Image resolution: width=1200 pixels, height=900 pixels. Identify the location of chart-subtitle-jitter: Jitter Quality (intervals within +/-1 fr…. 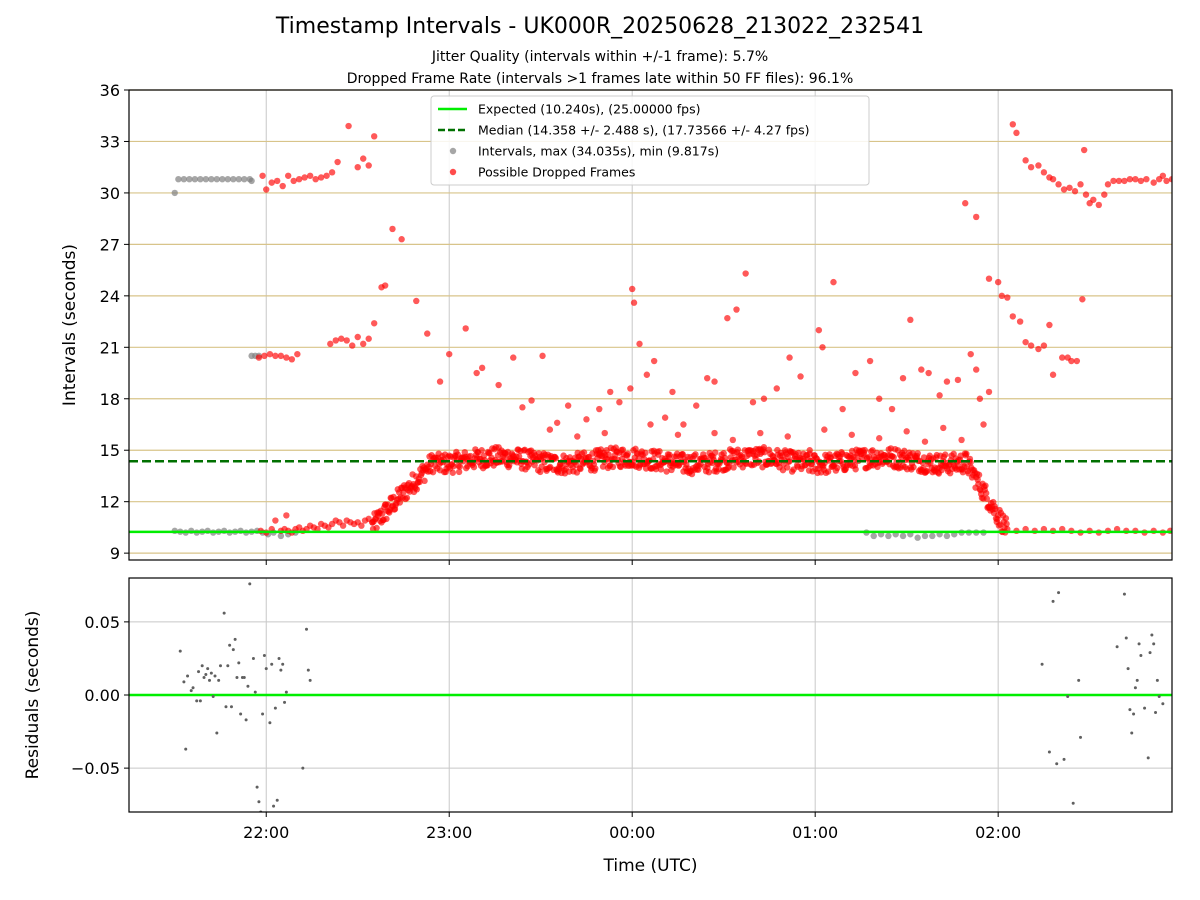
(600, 57).